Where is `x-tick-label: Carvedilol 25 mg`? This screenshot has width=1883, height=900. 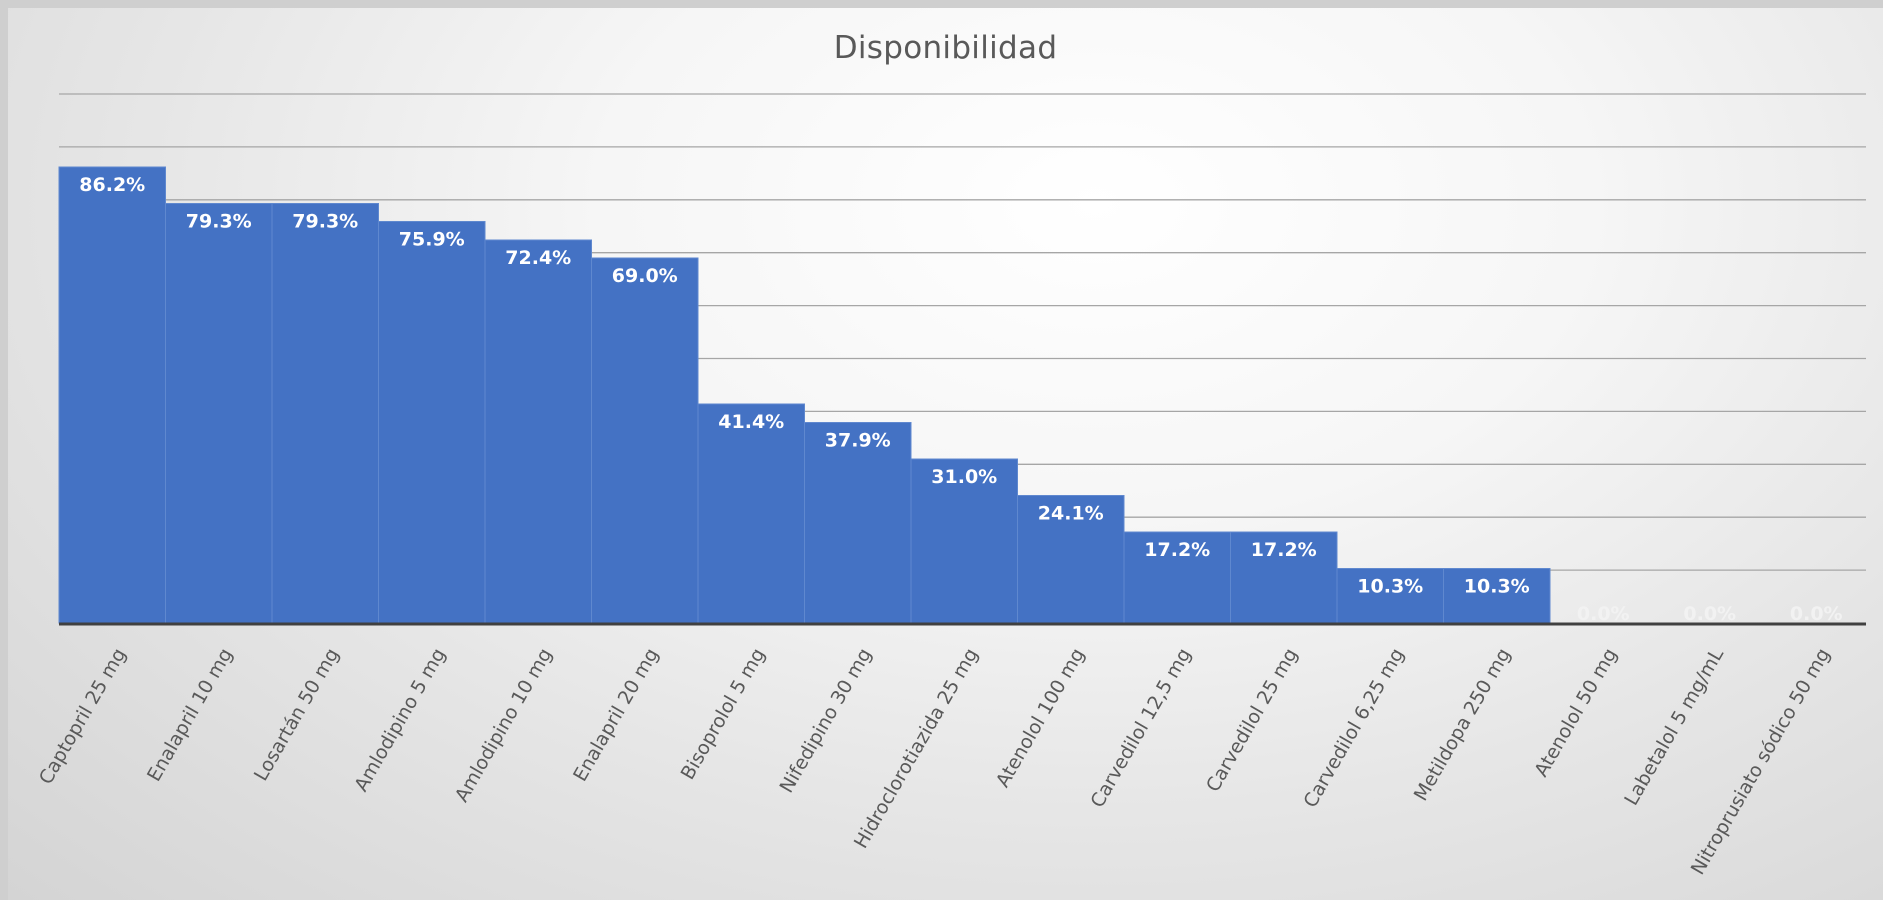
x-tick-label: Carvedilol 25 mg is located at coordinates (1252, 720).